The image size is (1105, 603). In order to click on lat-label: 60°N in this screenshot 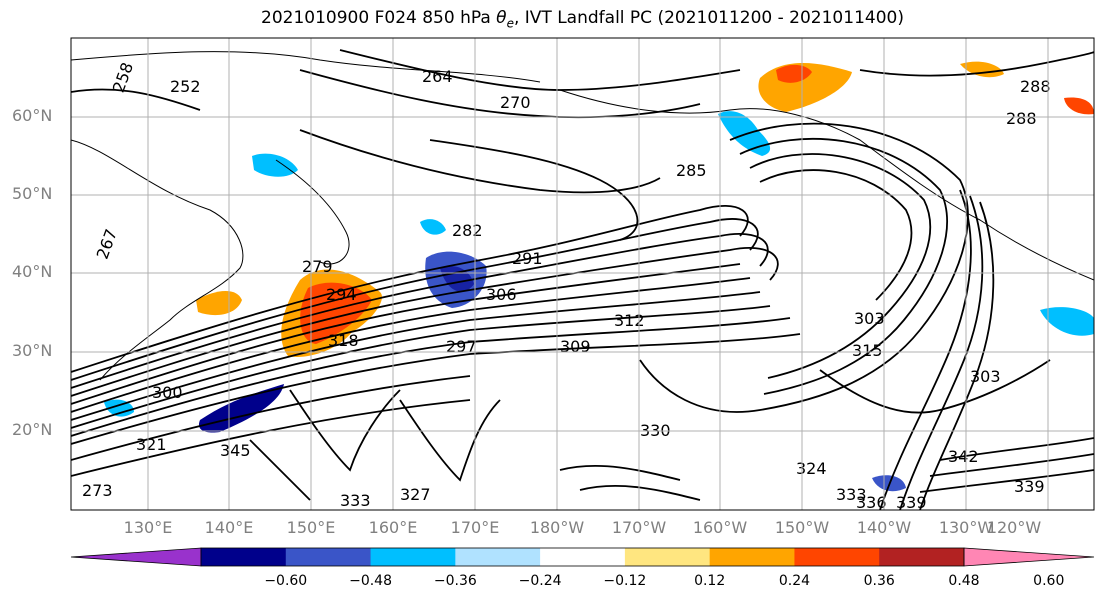, I will do `click(32, 115)`.